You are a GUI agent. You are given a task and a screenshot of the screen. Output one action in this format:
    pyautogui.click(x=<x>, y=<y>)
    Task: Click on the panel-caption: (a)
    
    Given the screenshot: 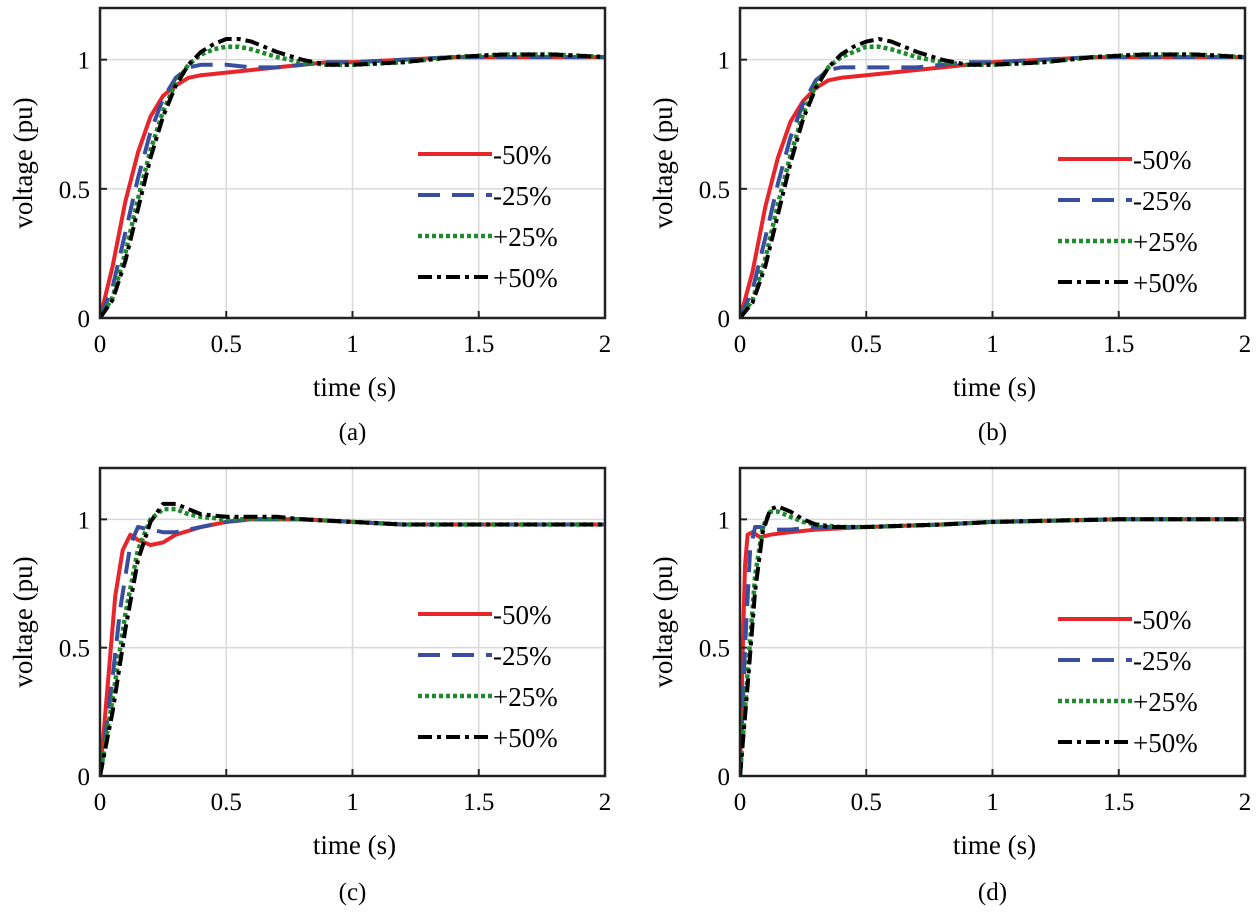 What is the action you would take?
    pyautogui.click(x=353, y=432)
    